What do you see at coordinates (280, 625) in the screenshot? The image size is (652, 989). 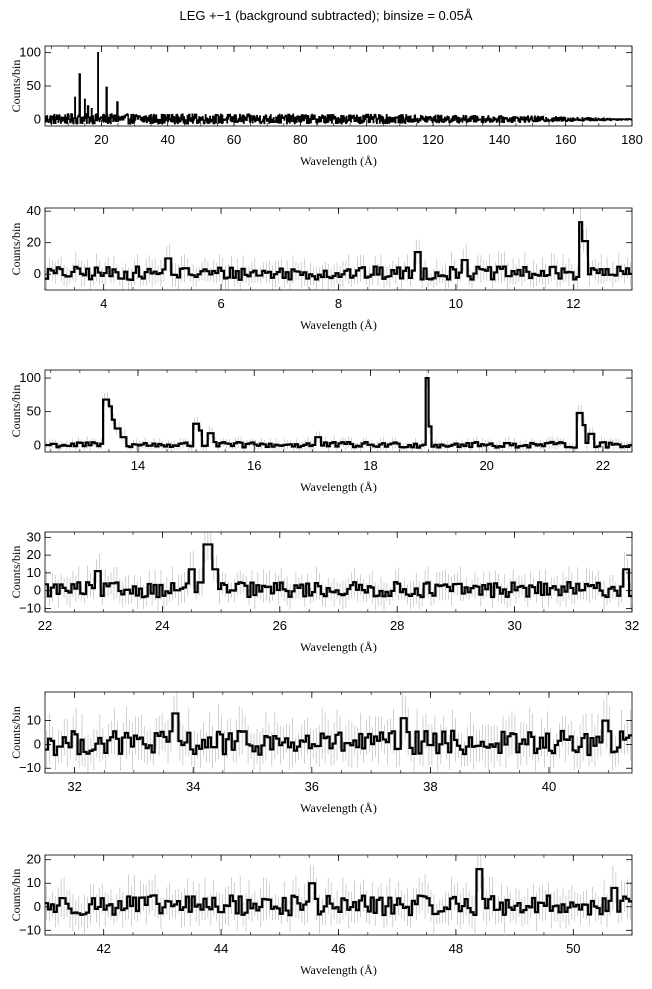 I see `x-tick-label: 26` at bounding box center [280, 625].